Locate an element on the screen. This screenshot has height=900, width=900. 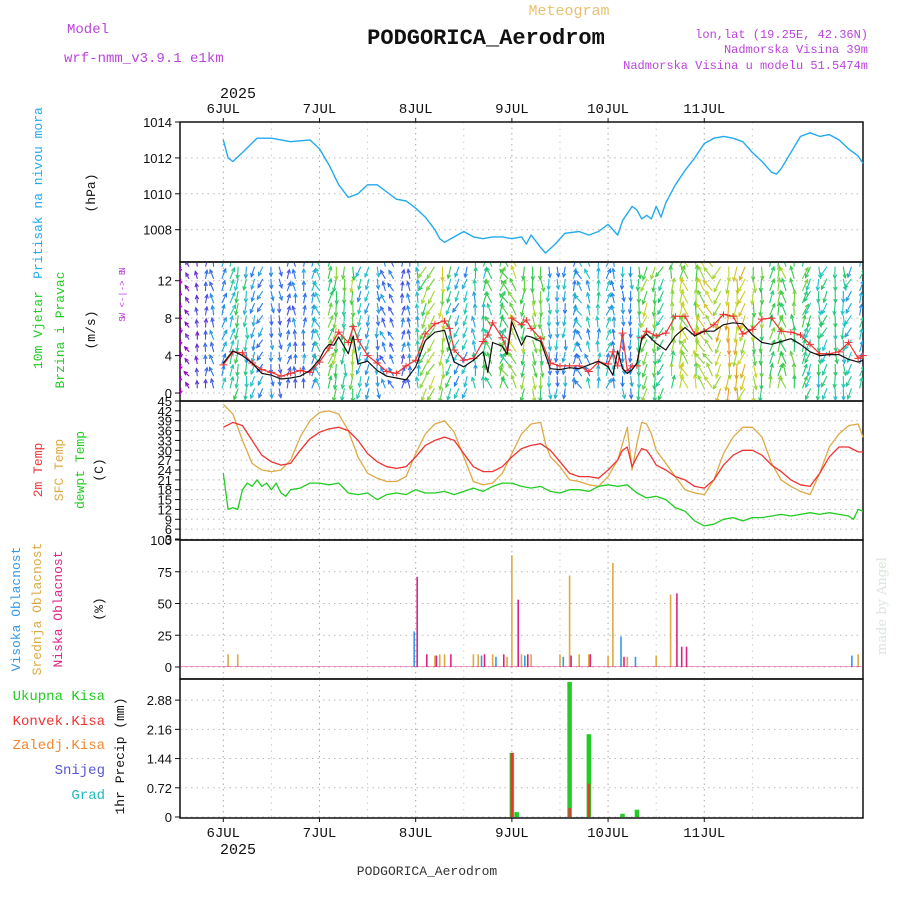
cloud-ylabel-low: Niska Oblacnost is located at coordinates (58, 608).